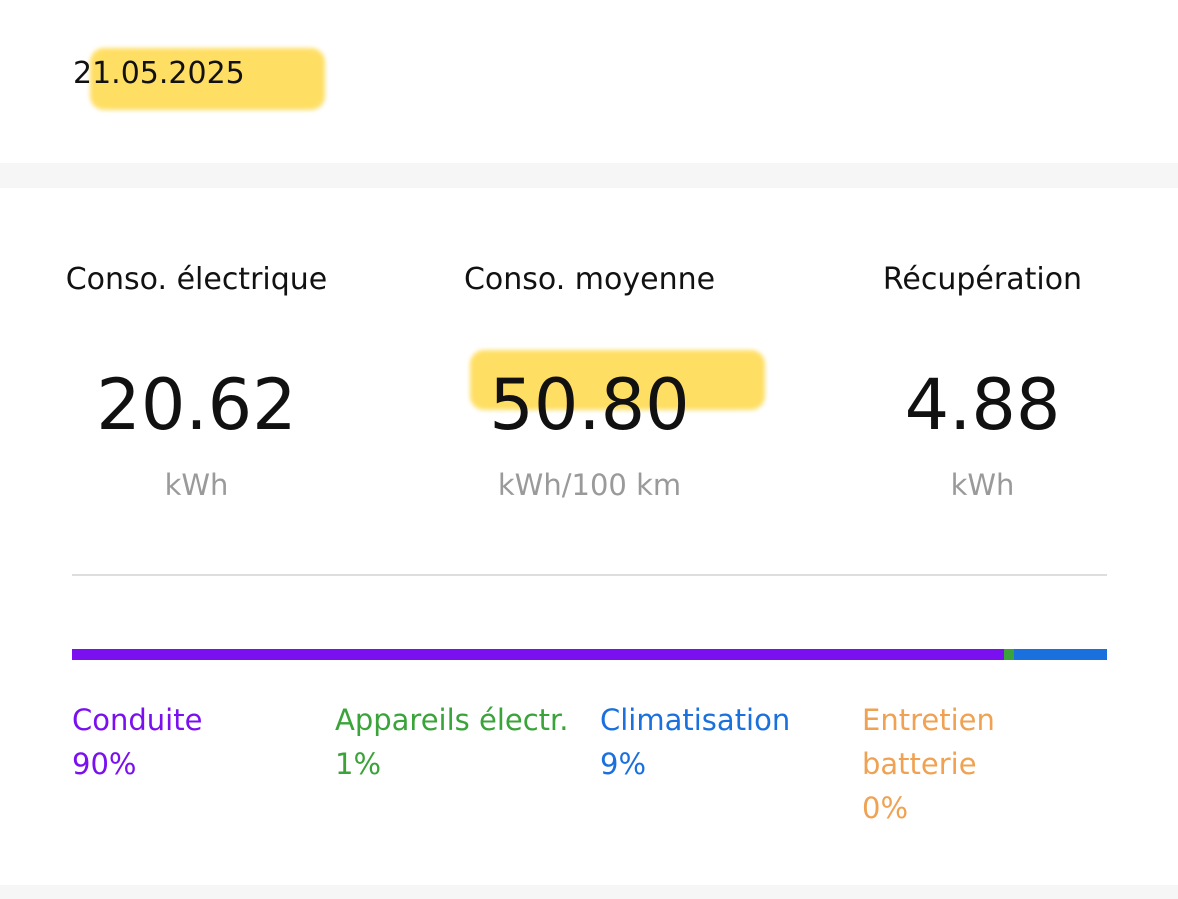 This screenshot has height=899, width=1178. I want to click on stat: Conso. moyenne 50.80 kWh/100 km, so click(589, 382).